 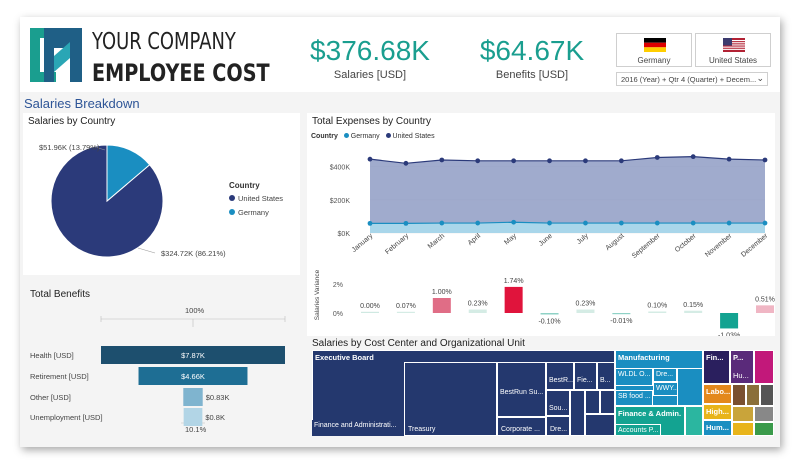 I want to click on country-button-label: Germany, so click(x=654, y=60).